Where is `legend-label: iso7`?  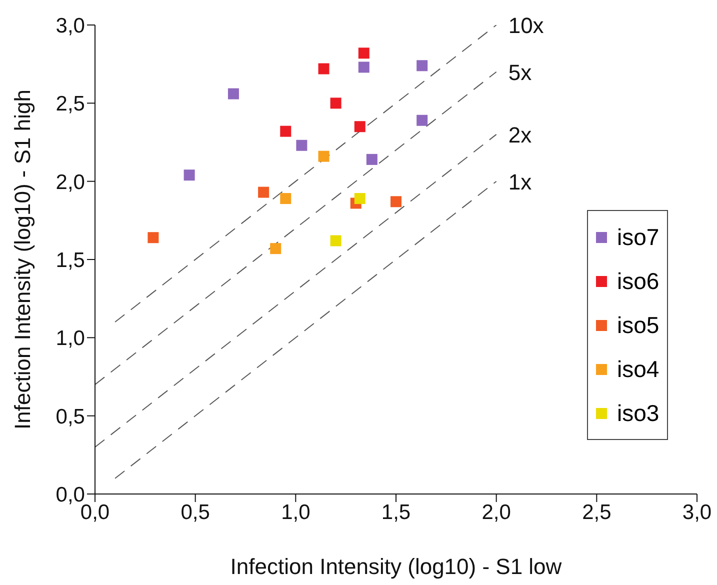
legend-label: iso7 is located at coordinates (638, 237).